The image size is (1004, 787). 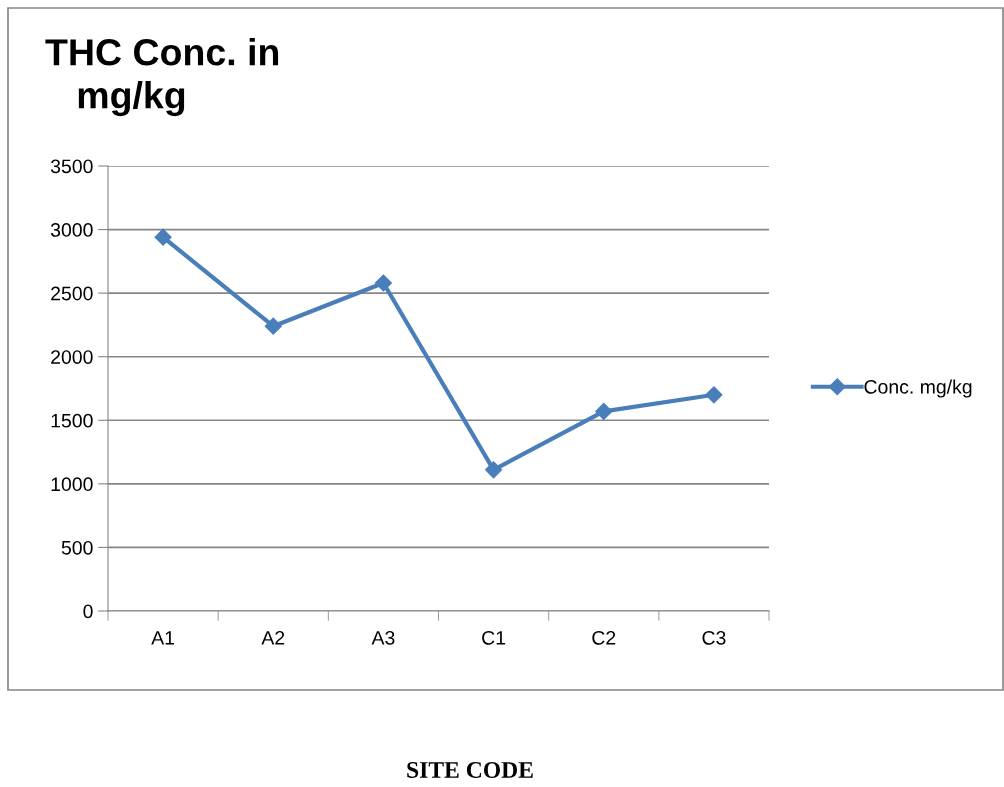 I want to click on x-tick-label: A1, so click(x=163, y=638).